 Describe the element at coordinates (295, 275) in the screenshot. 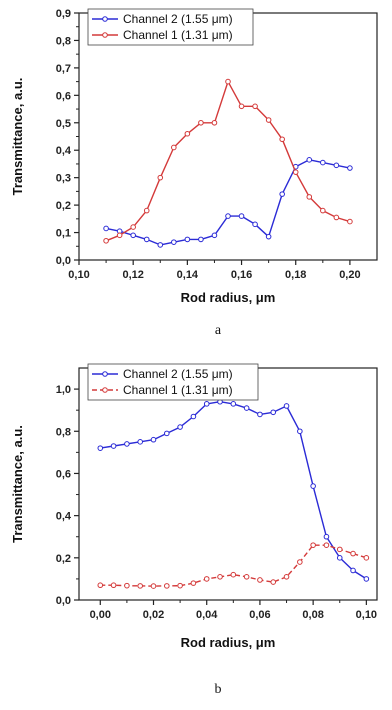

I see `x-tick-label: 0,18` at that location.